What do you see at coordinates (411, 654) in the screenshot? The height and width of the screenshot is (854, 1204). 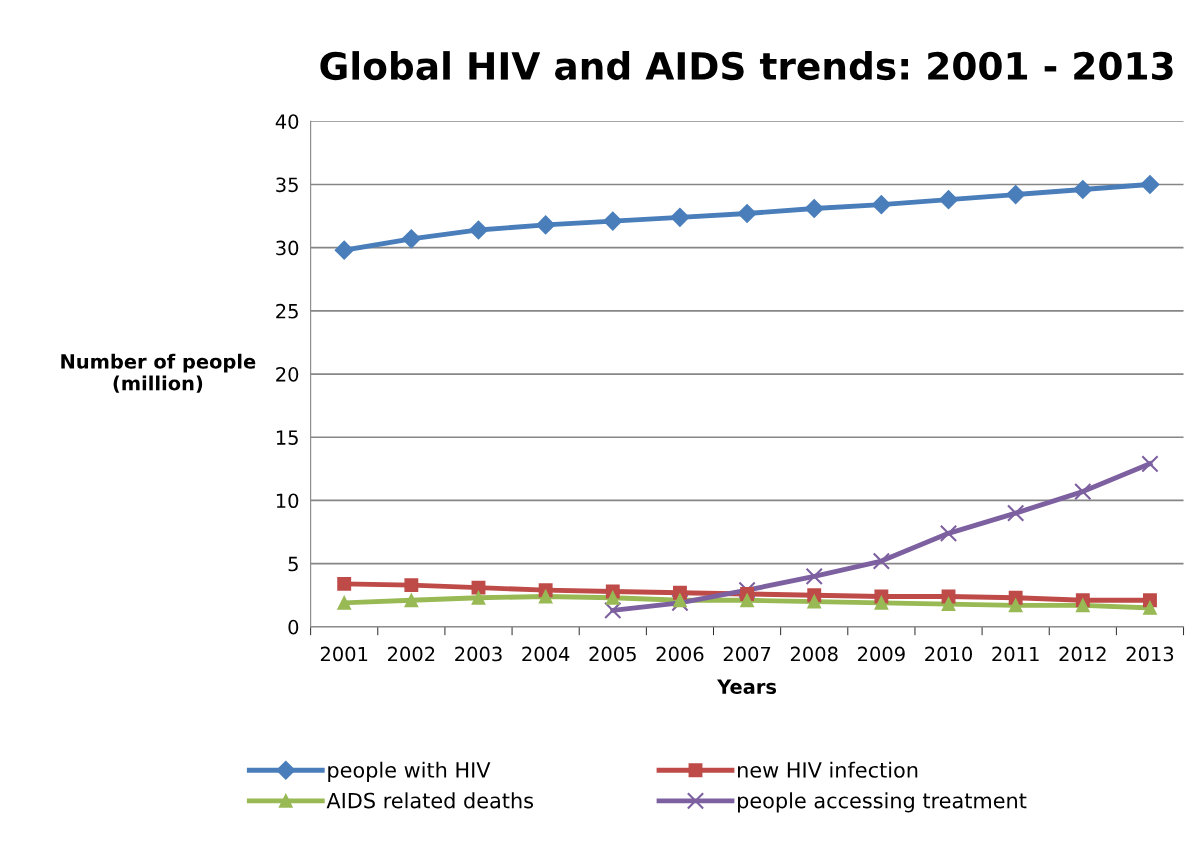 I see `x-tick-label: 2002` at bounding box center [411, 654].